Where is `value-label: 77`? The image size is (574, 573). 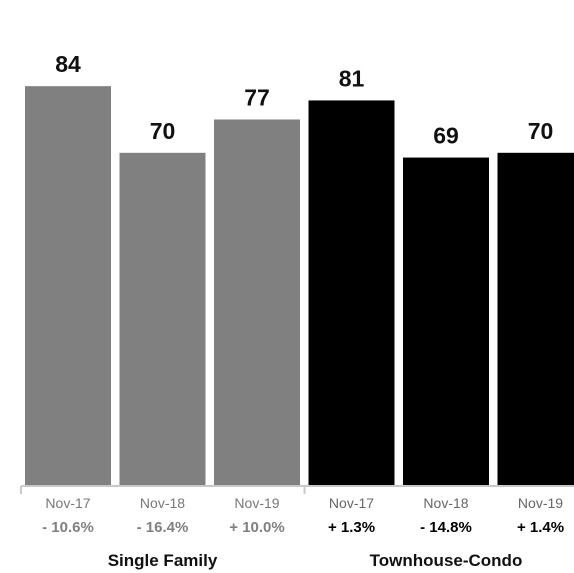 value-label: 77 is located at coordinates (257, 97).